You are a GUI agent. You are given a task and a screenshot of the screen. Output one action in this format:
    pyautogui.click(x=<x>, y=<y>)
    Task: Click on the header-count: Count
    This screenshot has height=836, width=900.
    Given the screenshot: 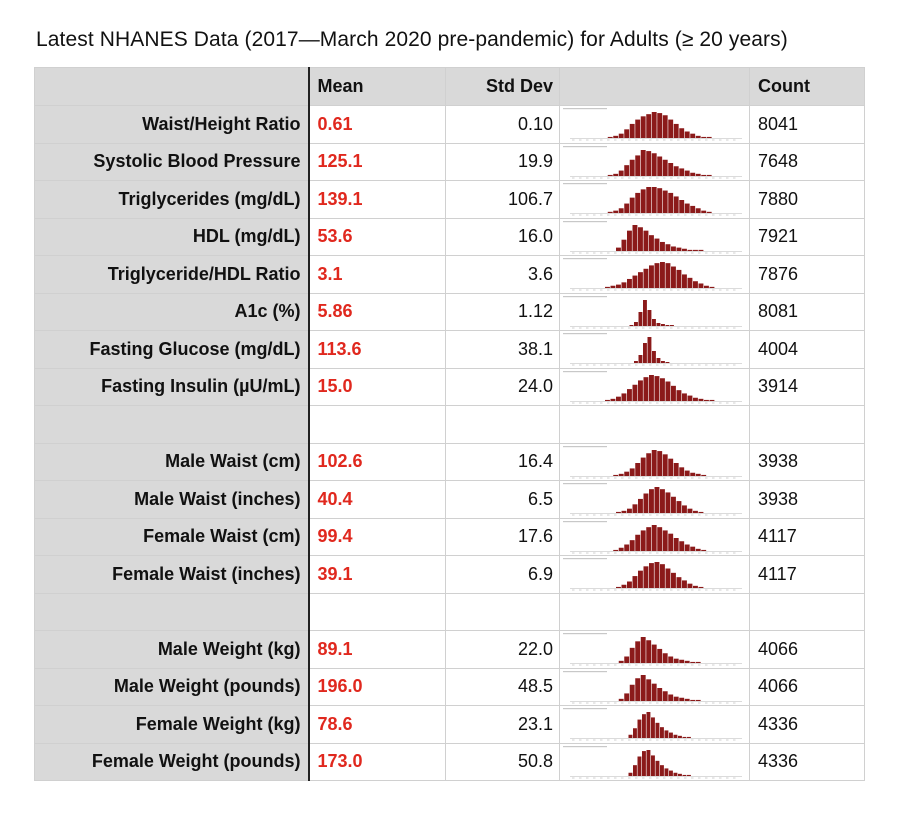 What is the action you would take?
    pyautogui.click(x=807, y=86)
    